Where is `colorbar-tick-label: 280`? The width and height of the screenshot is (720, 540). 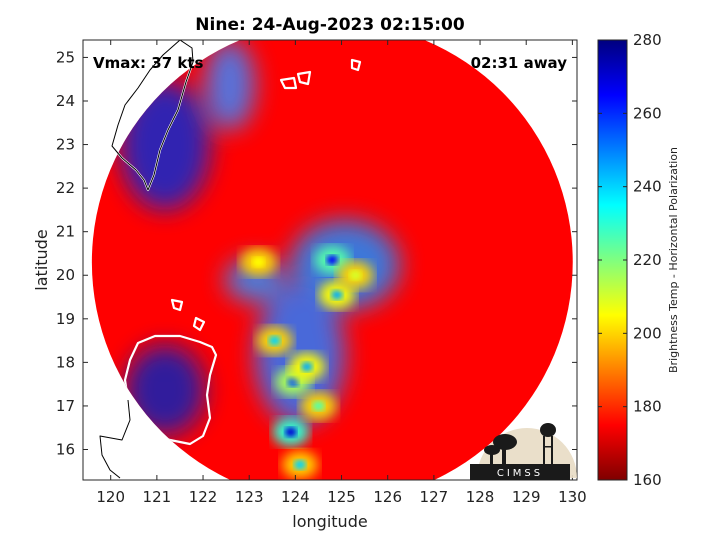
colorbar-tick-label: 280 is located at coordinates (647, 40).